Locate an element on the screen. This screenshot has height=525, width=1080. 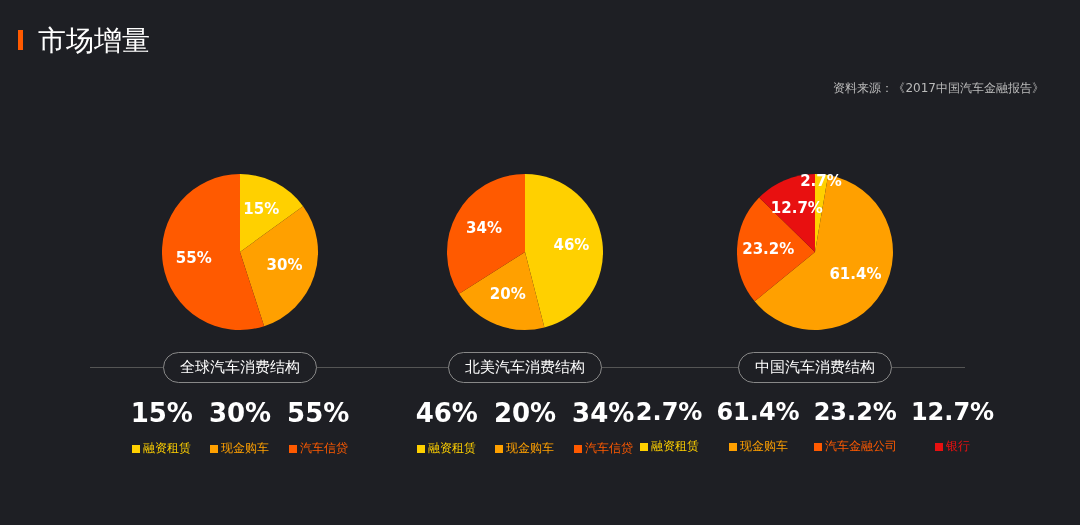
data-label: 20% is located at coordinates (507, 294).